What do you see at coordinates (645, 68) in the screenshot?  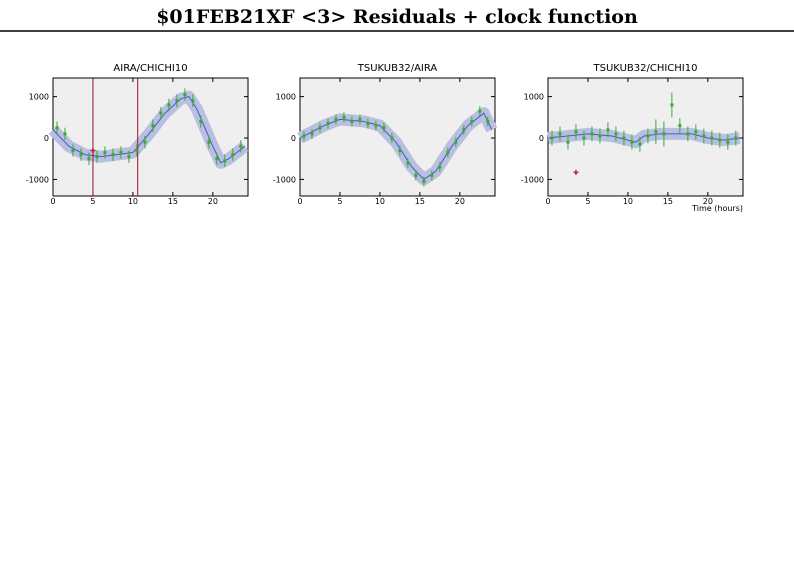 I see `panel-title: TSUKUB32/CHICHI10` at bounding box center [645, 68].